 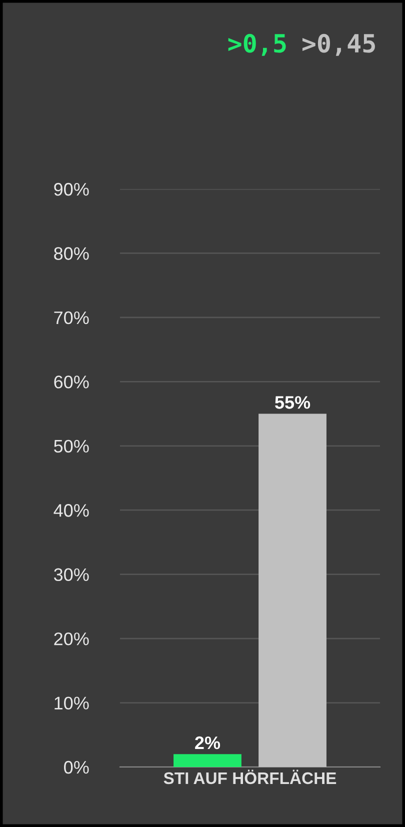 I want to click on text: >0,45, so click(x=338, y=45).